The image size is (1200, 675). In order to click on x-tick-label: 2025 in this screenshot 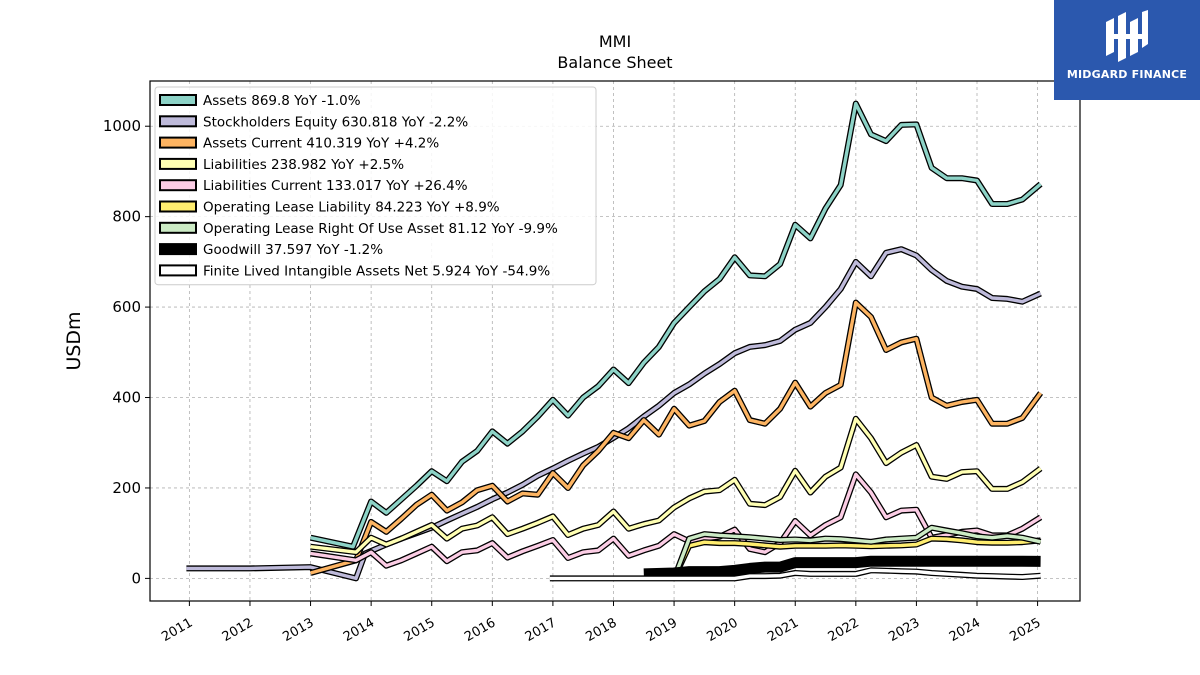, I will do `click(1025, 630)`.